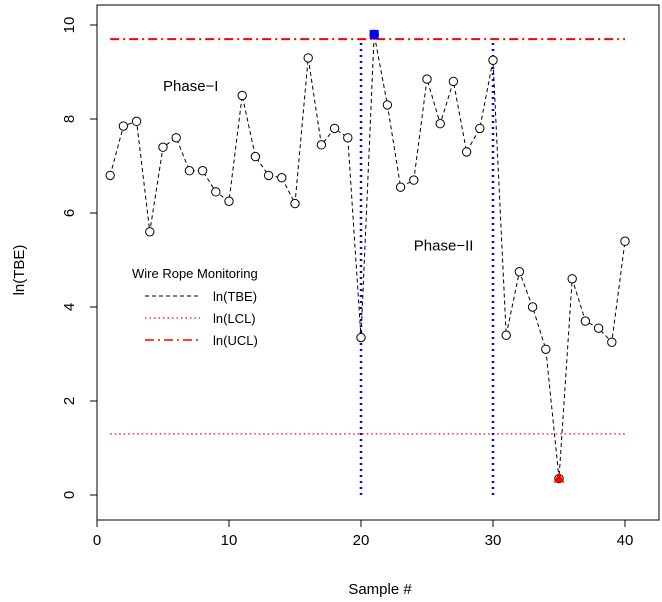 Image resolution: width=662 pixels, height=602 pixels. Describe the element at coordinates (195, 273) in the screenshot. I see `legend-title: Wire Rope Monitoring` at that location.